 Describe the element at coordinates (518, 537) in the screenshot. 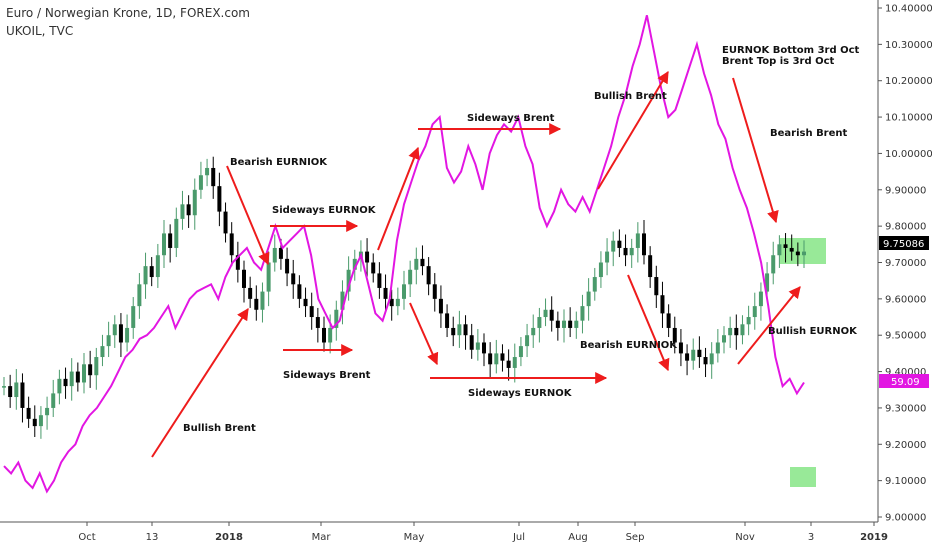

I see `x-tick-label: Jul` at that location.